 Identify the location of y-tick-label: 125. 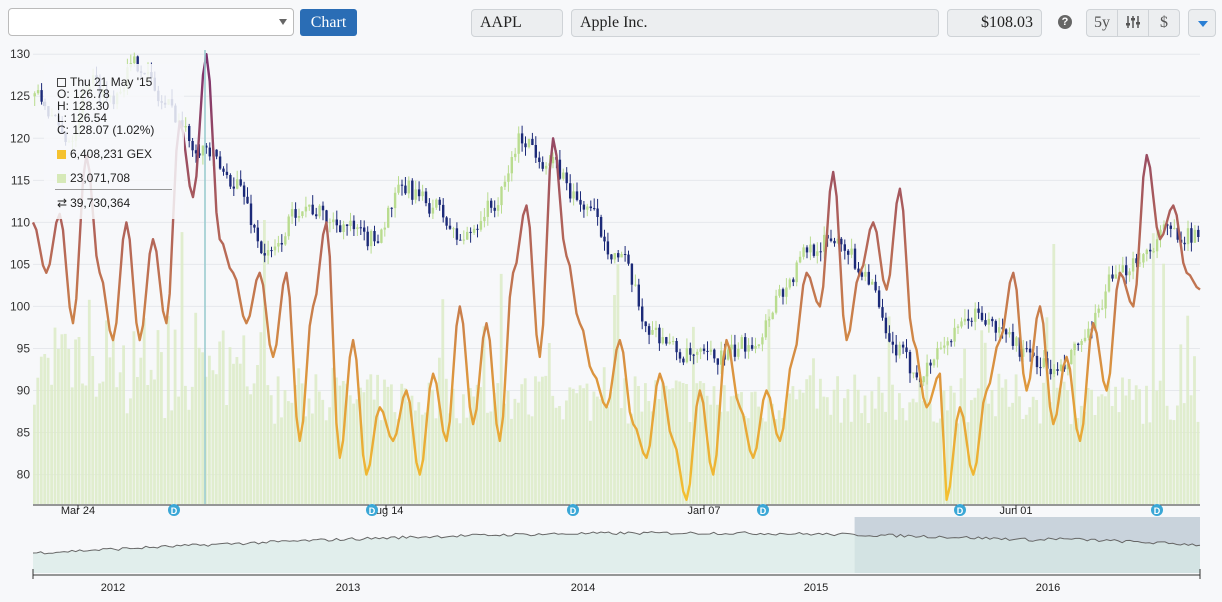
(20, 96).